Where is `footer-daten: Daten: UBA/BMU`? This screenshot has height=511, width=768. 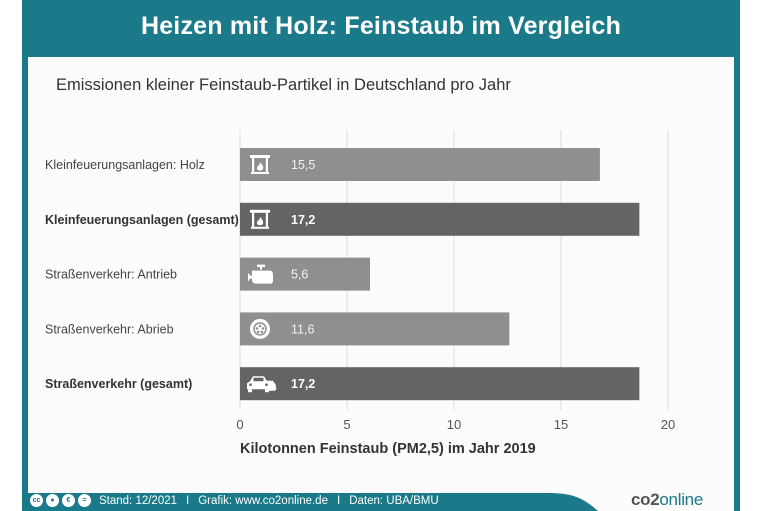 footer-daten: Daten: UBA/BMU is located at coordinates (394, 501).